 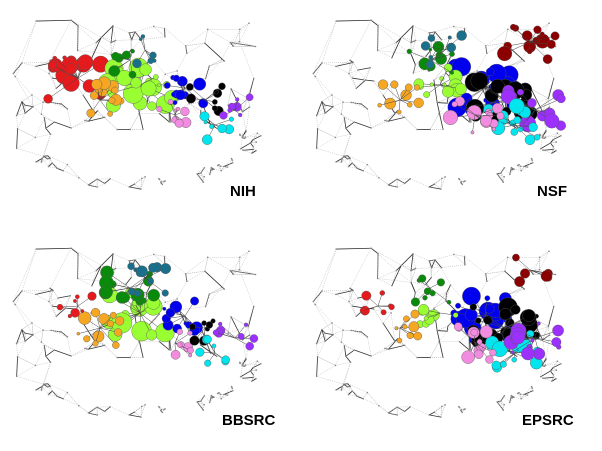 I want to click on cluster-node-orange, so click(x=410, y=105).